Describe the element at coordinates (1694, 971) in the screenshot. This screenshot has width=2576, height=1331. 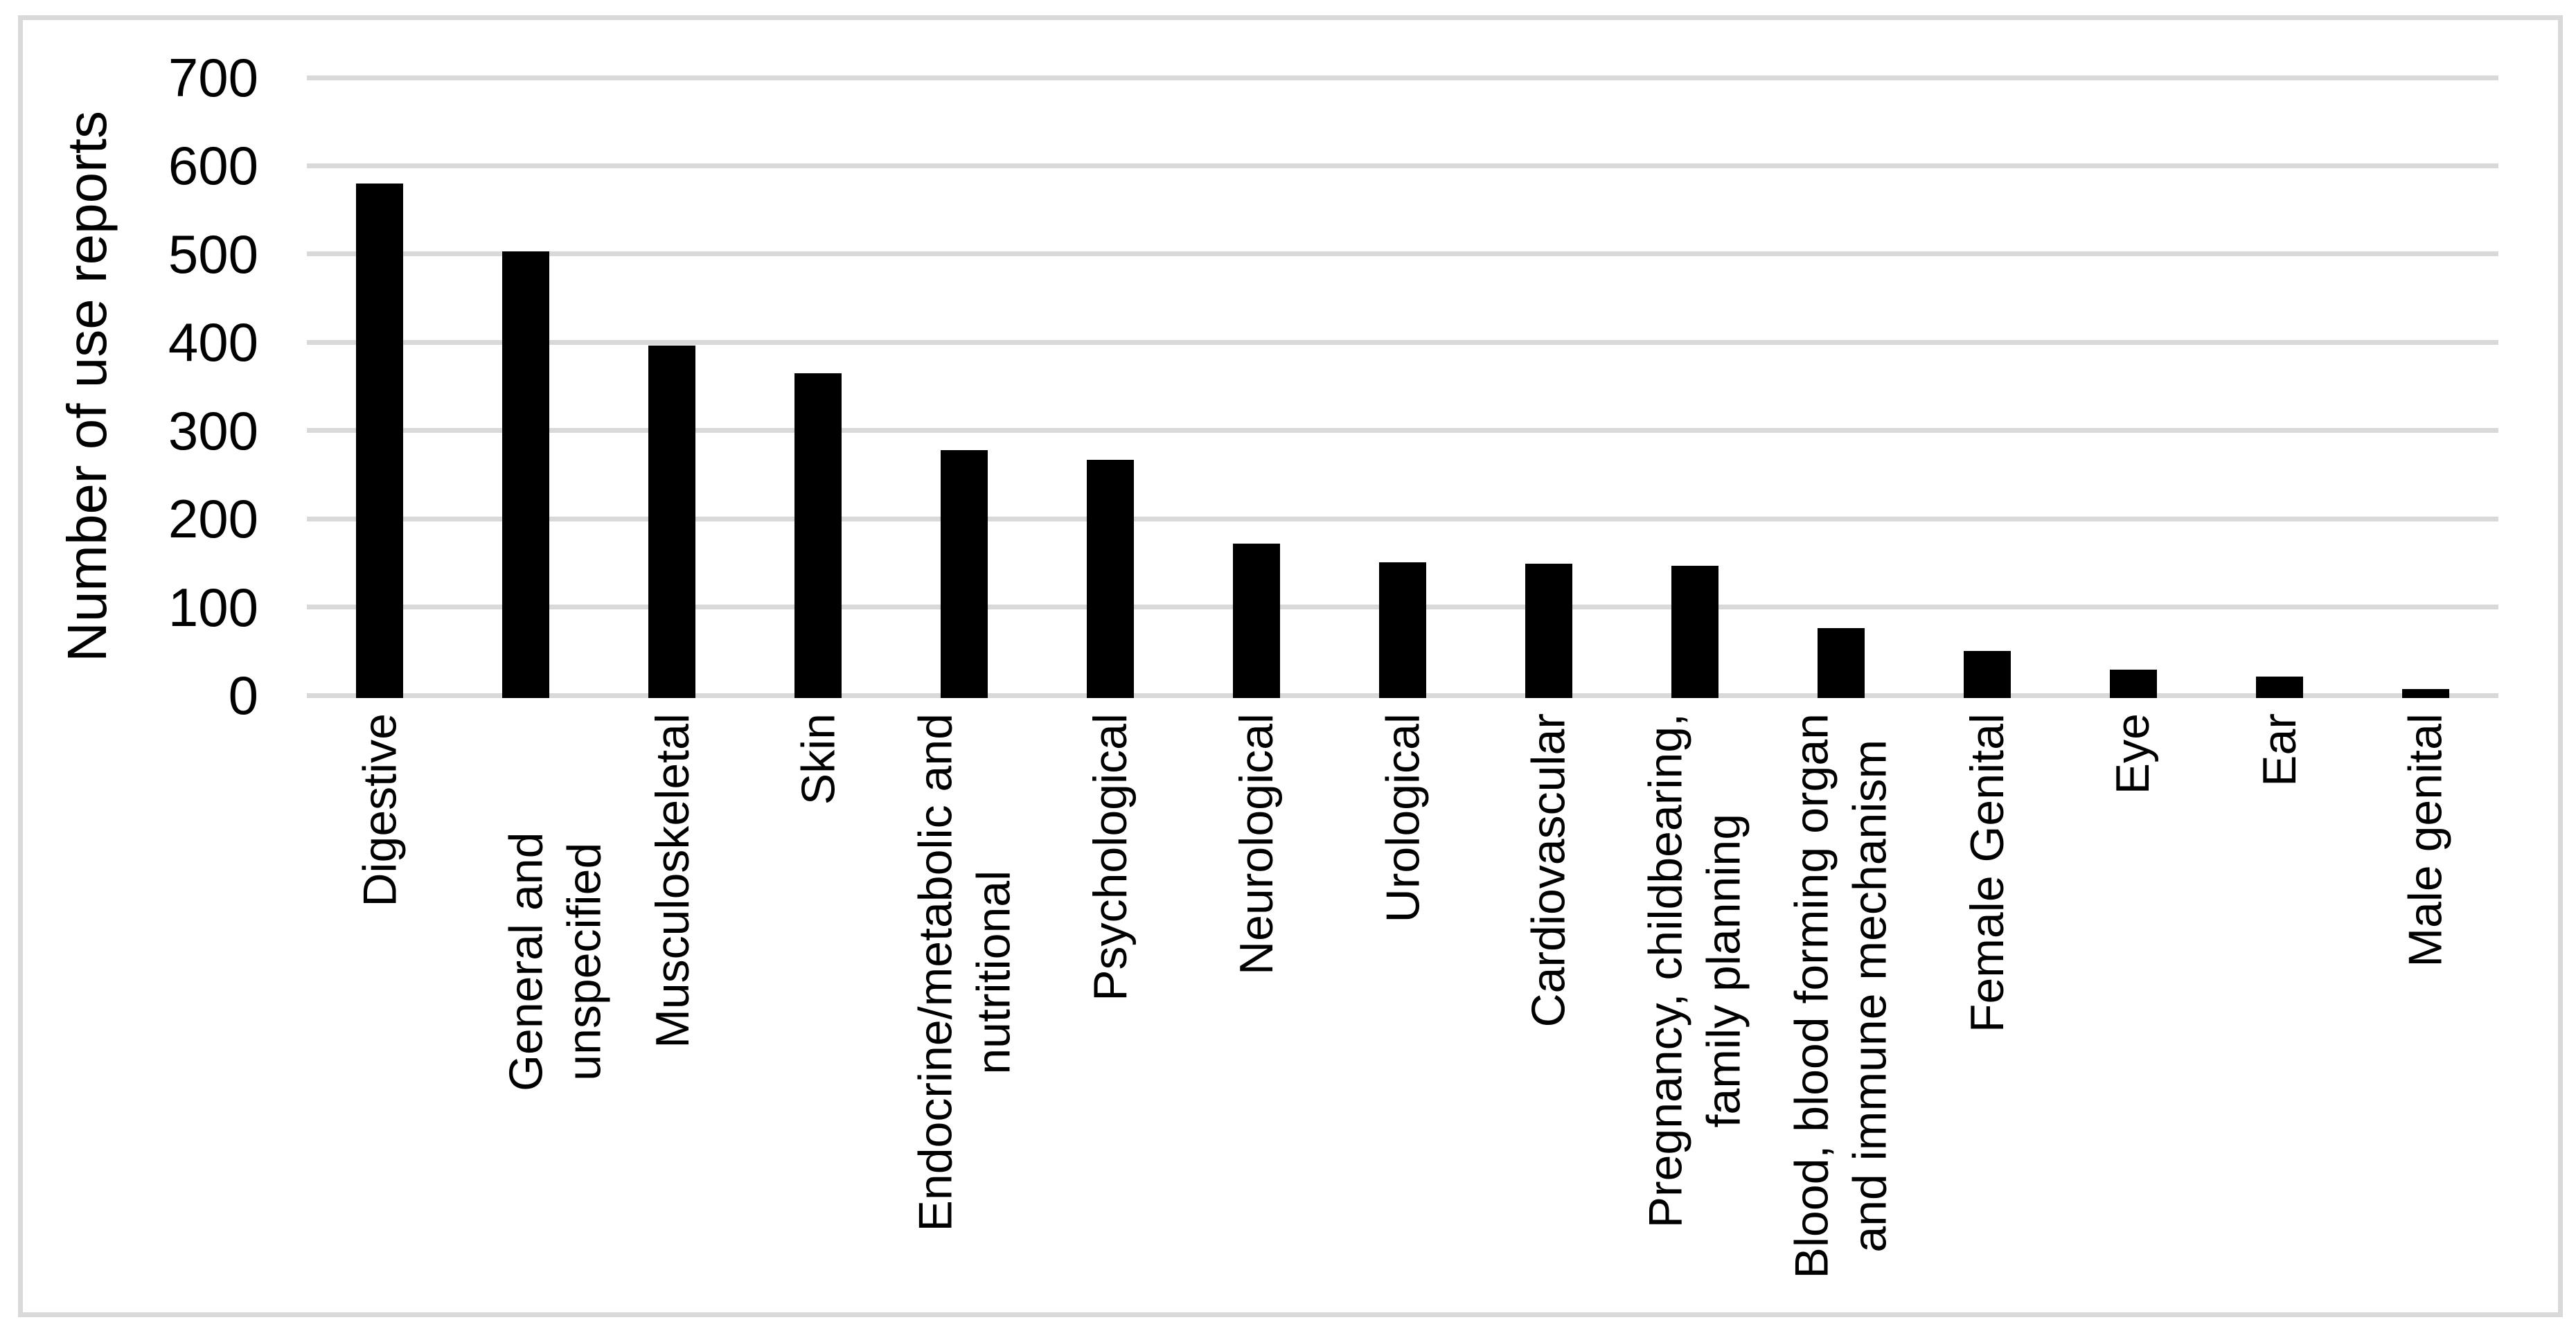
I see `x-category-label: Pregnancy, childbearing, family planning` at that location.